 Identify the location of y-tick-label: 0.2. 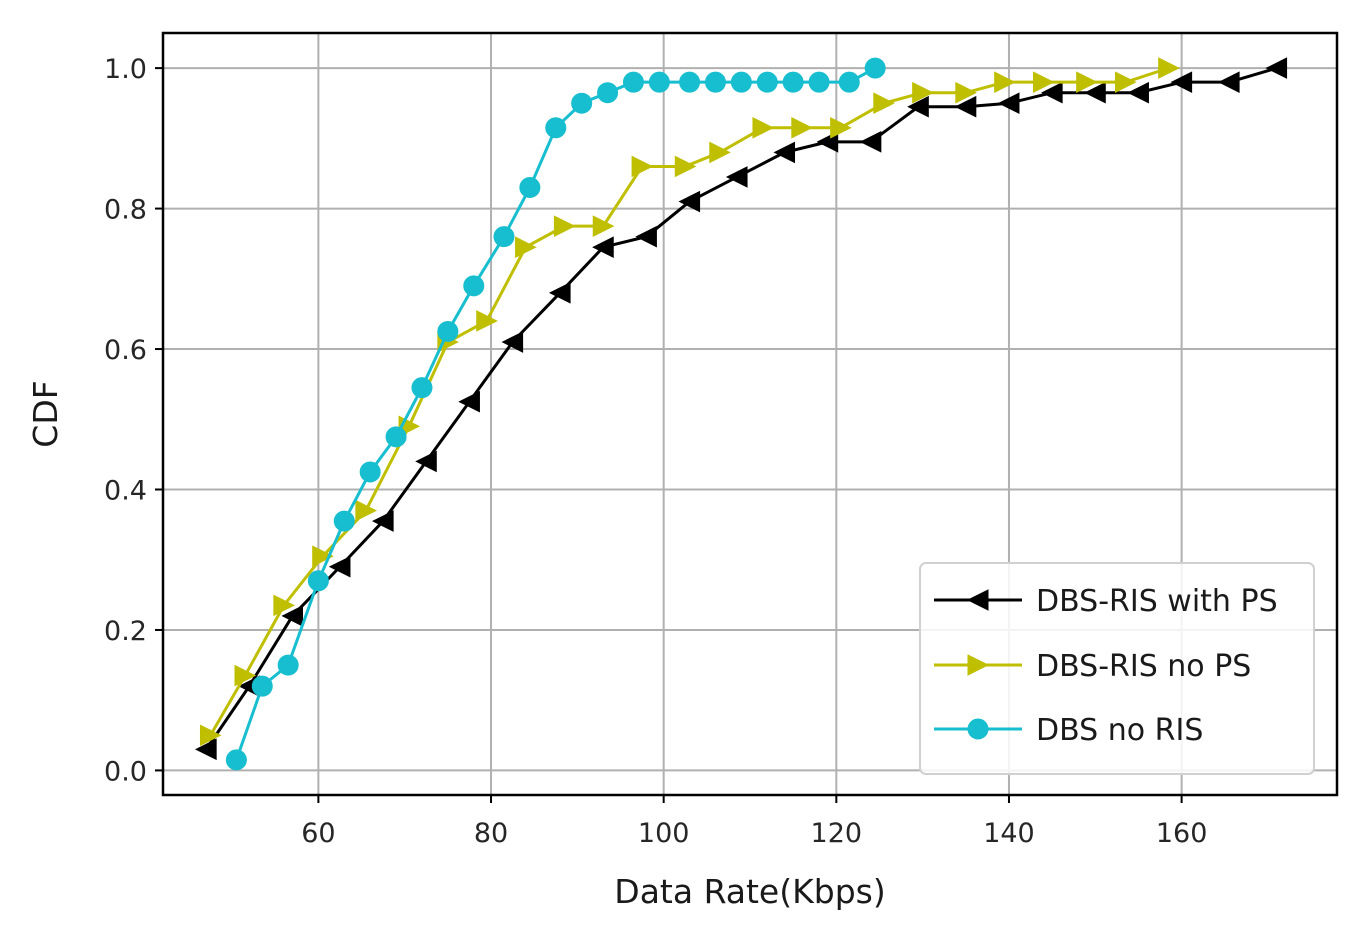
(125, 631).